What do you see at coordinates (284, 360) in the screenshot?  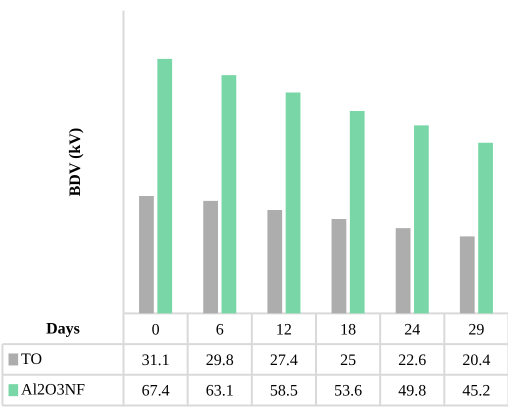 I see `data-label: 27.4` at bounding box center [284, 360].